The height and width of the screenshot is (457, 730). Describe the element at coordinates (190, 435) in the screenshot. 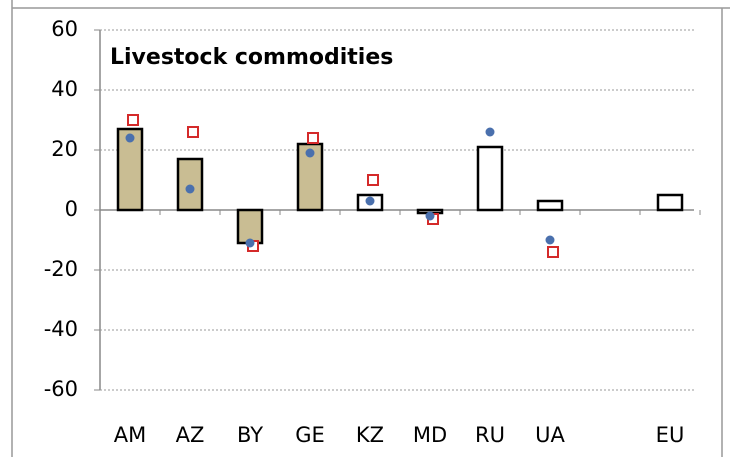

I see `x-tick-label: AZ` at that location.